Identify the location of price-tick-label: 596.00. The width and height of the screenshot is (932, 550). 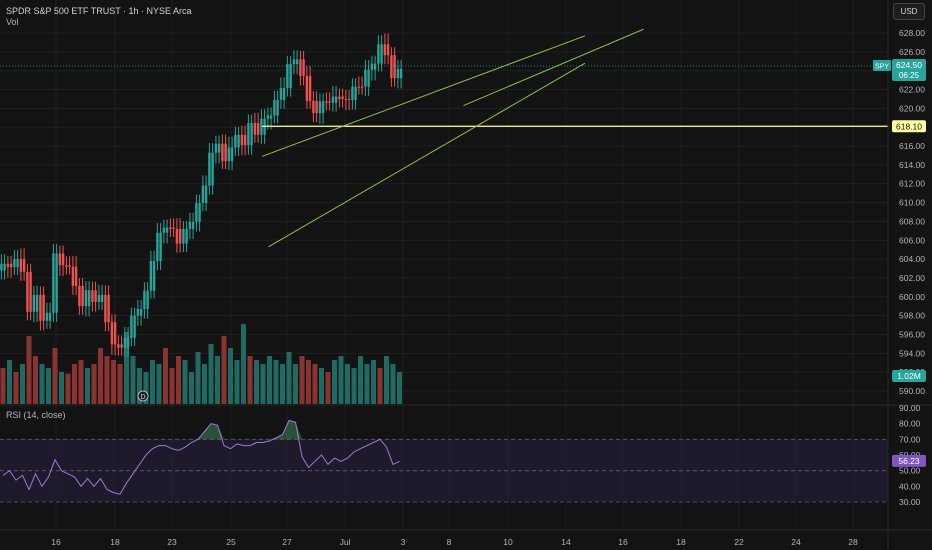
(912, 334).